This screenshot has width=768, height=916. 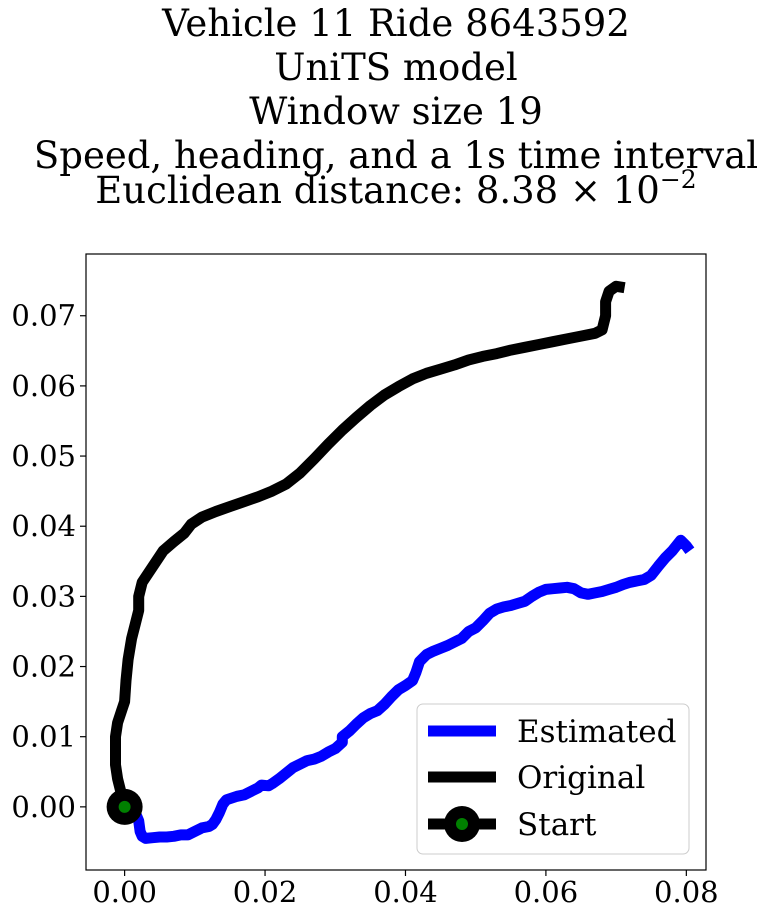 I want to click on x-tick-label: 0.04, so click(x=405, y=892).